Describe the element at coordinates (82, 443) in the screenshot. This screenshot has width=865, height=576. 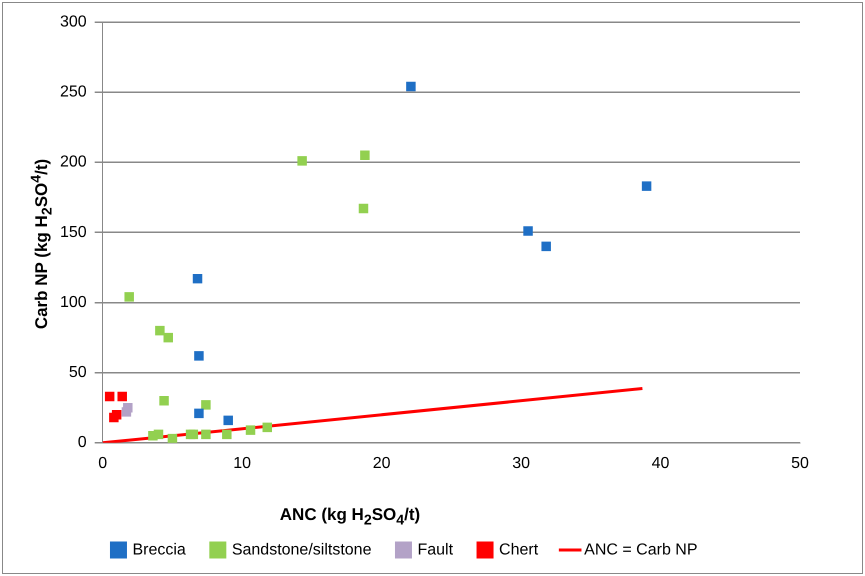
I see `y-tick-label: 0` at that location.